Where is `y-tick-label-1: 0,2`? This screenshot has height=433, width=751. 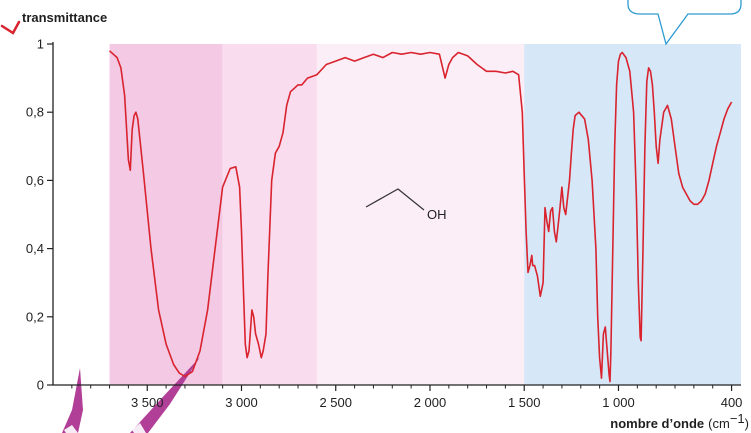
y-tick-label-1: 0,2 is located at coordinates (35, 316).